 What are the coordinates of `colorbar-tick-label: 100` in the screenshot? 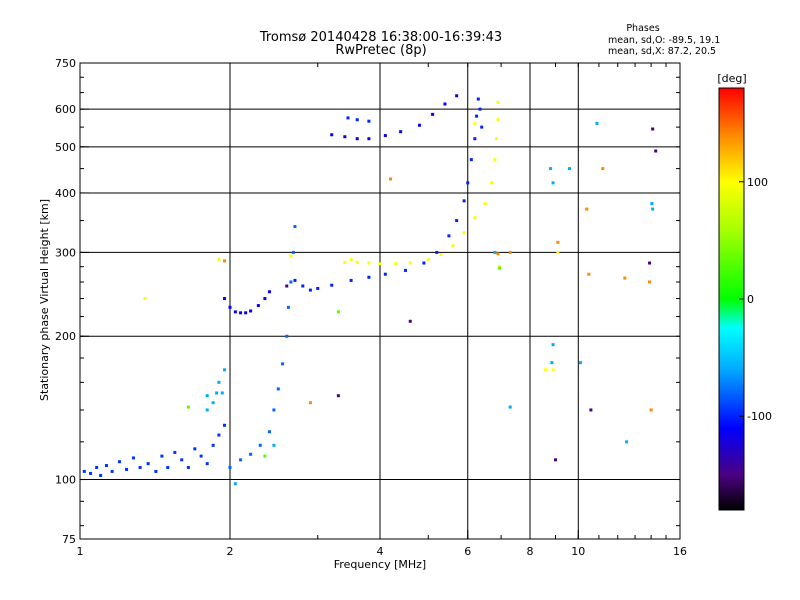 It's located at (757, 182).